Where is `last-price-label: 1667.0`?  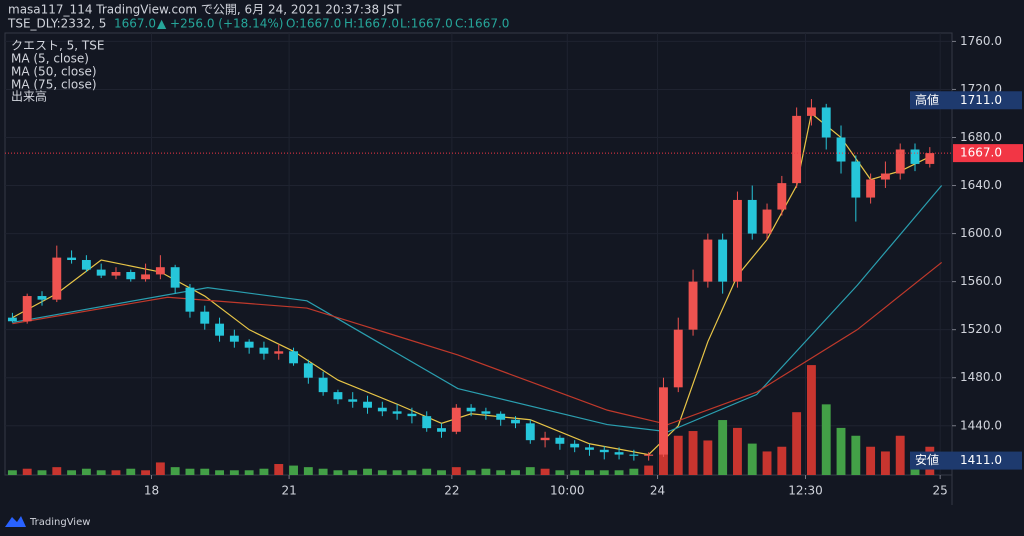
last-price-label: 1667.0 is located at coordinates (981, 153).